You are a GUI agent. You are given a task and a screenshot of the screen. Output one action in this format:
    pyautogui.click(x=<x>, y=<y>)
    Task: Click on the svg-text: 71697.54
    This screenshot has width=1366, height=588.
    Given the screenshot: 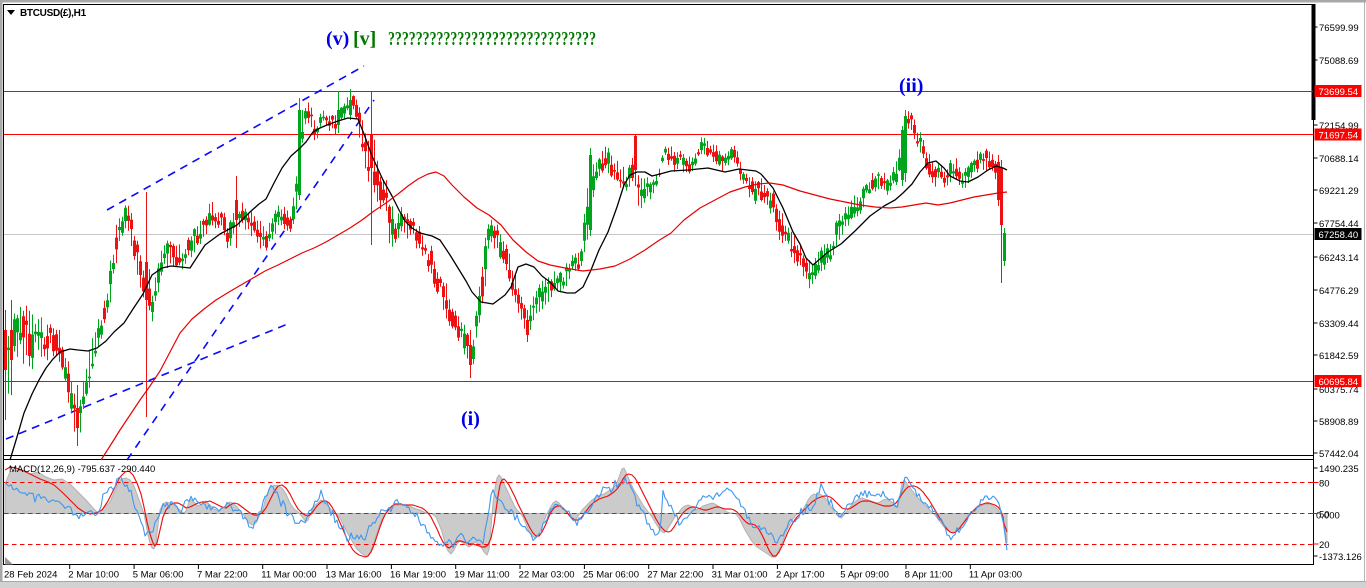 What is the action you would take?
    pyautogui.click(x=1339, y=136)
    